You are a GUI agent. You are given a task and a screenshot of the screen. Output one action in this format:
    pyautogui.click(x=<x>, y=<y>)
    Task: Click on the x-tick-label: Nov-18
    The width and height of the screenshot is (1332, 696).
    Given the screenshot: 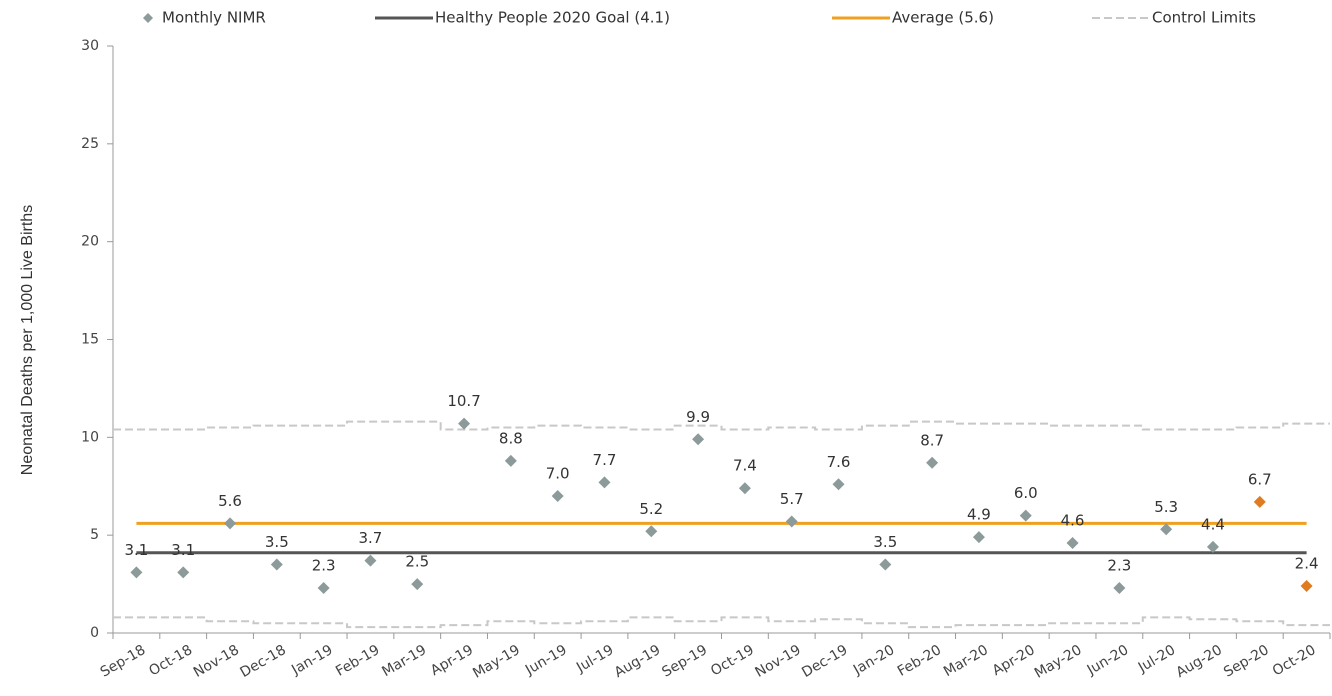 What is the action you would take?
    pyautogui.click(x=216, y=661)
    